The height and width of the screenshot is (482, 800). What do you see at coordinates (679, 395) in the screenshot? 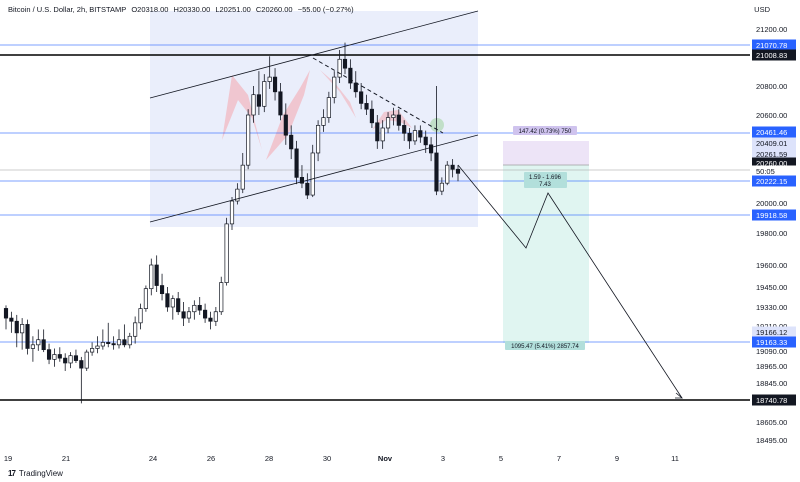
I see `projection-arrowhead` at bounding box center [679, 395].